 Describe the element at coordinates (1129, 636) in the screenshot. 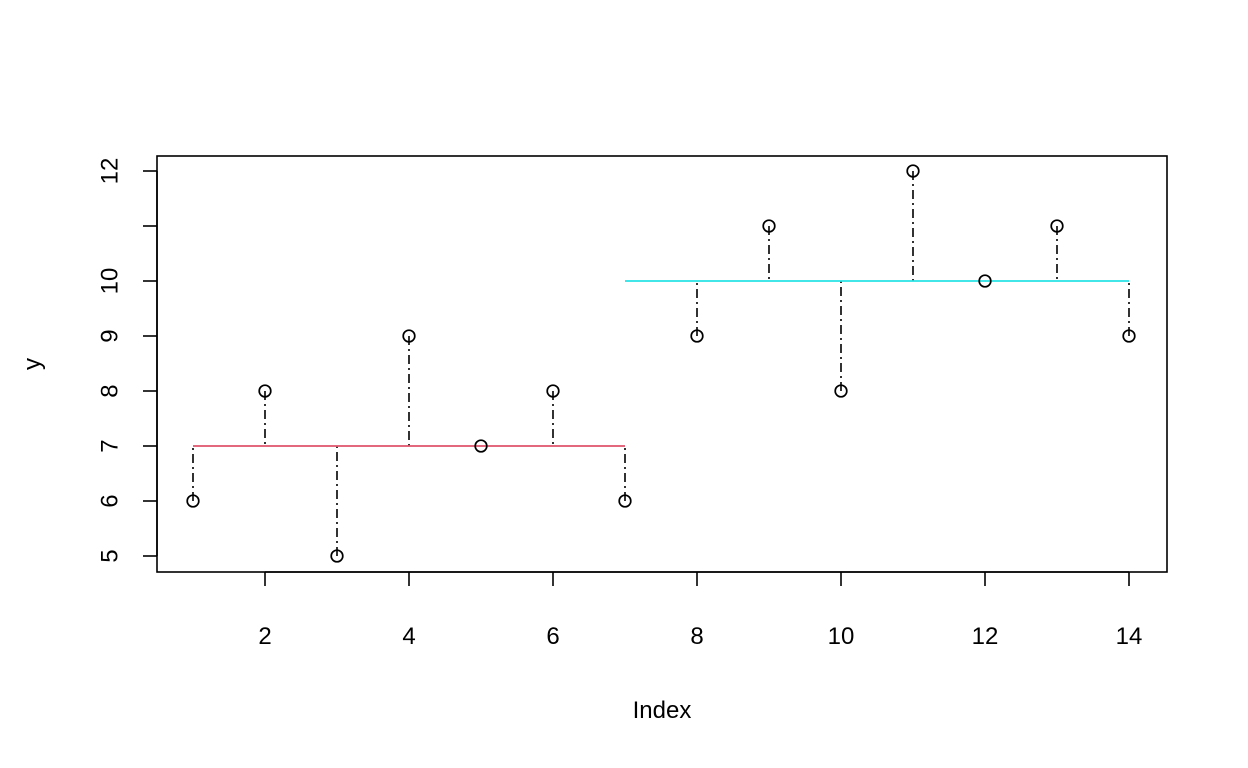

I see `x-tick-label-14: 14` at that location.